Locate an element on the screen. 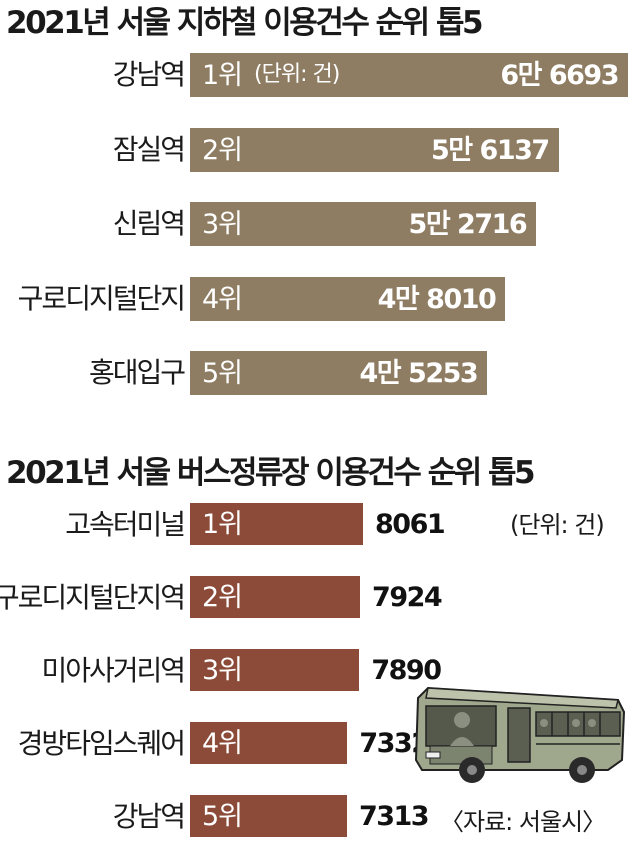  value-label: 7890 is located at coordinates (406, 670).